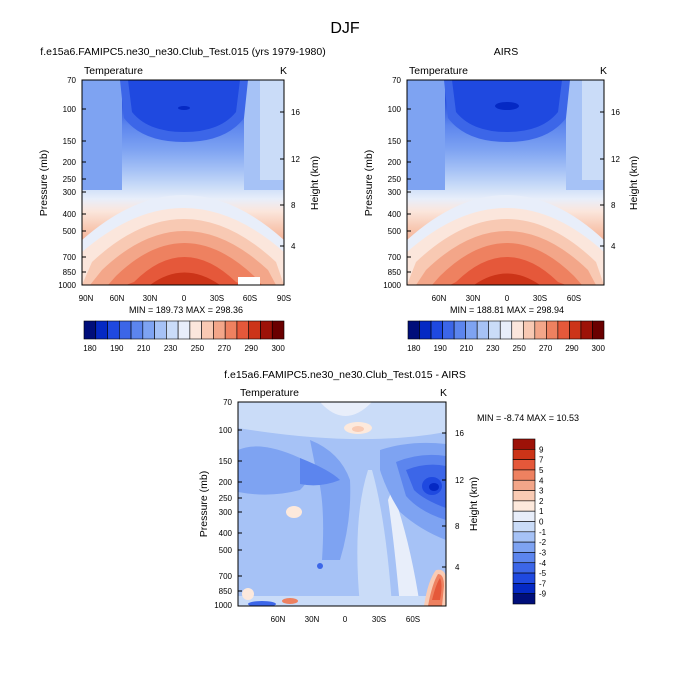  Describe the element at coordinates (543, 552) in the screenshot. I see `colorbar-label: -3` at that location.